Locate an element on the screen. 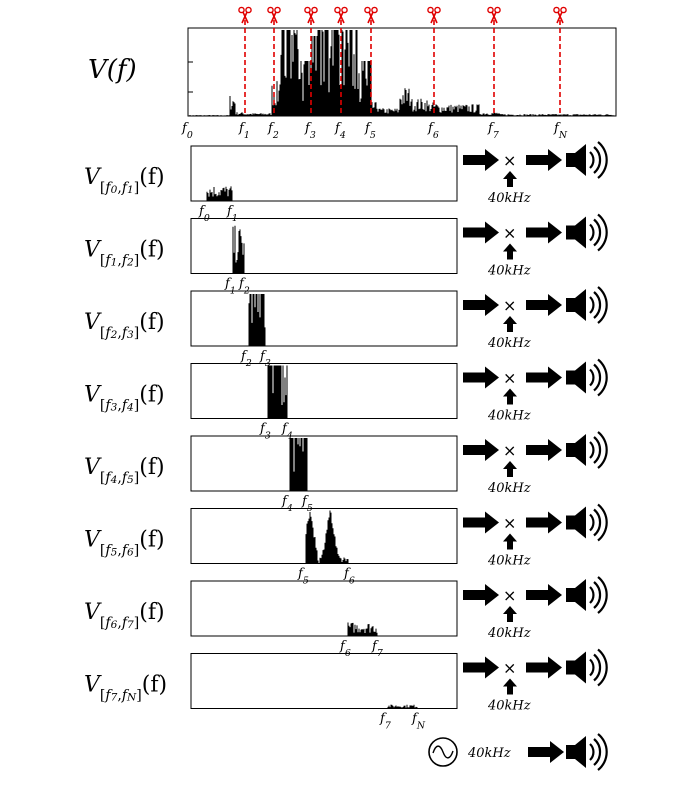  main-frequency-label: f7 is located at coordinates (493, 131).